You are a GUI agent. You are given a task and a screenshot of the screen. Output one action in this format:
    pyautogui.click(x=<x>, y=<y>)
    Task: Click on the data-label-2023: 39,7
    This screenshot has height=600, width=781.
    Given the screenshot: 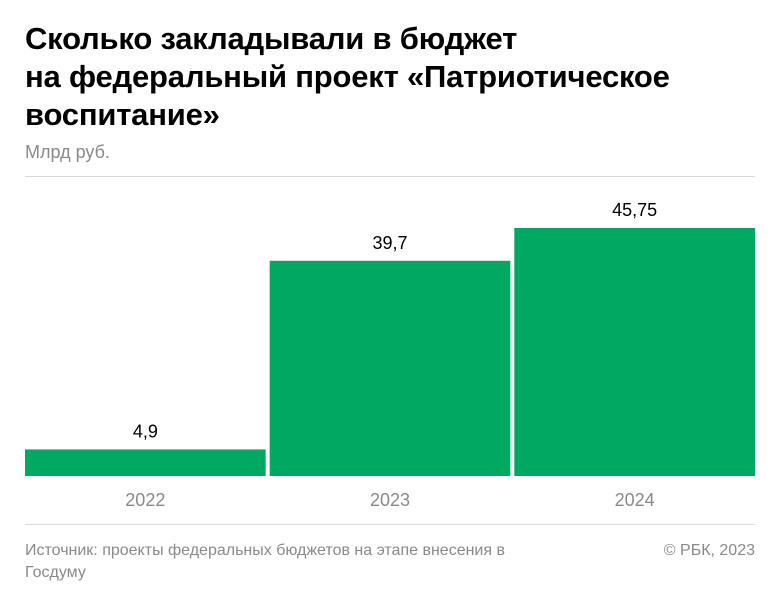 What is the action you would take?
    pyautogui.click(x=389, y=243)
    